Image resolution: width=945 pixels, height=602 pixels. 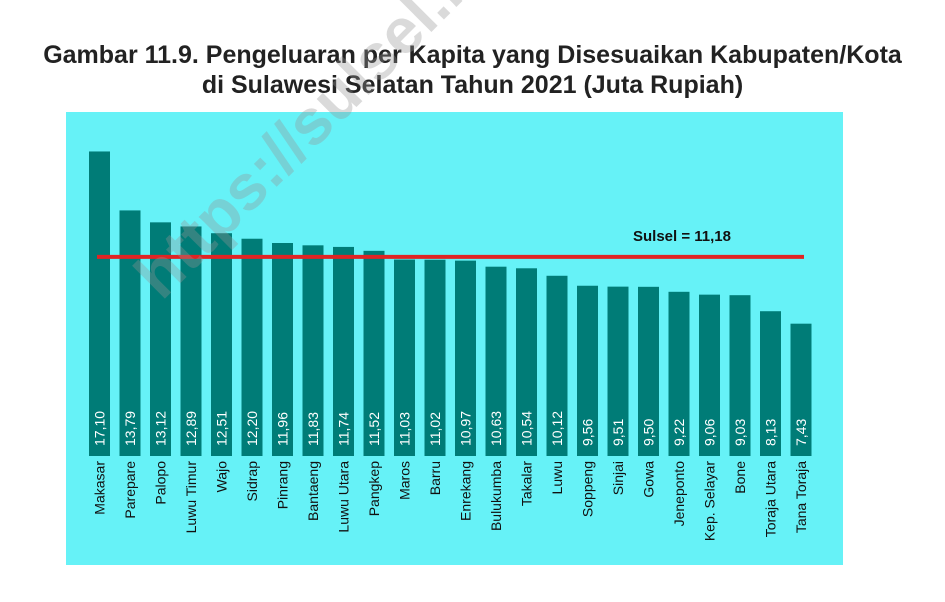 I want to click on category-label-6: Sidrap, so click(x=252, y=481).